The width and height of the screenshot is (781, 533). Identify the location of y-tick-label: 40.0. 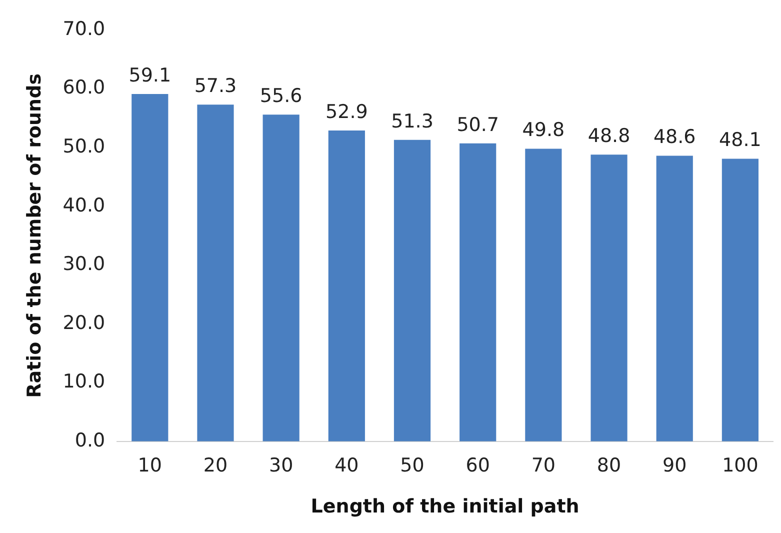
(84, 205).